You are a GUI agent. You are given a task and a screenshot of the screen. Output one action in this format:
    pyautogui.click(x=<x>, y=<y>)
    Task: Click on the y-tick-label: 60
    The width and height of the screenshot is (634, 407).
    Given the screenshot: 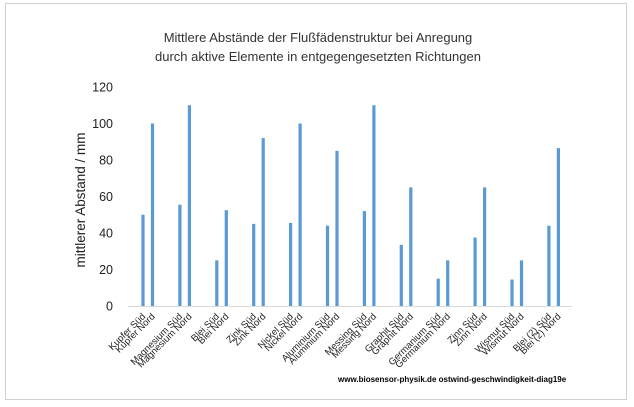 What is the action you would take?
    pyautogui.click(x=106, y=197)
    